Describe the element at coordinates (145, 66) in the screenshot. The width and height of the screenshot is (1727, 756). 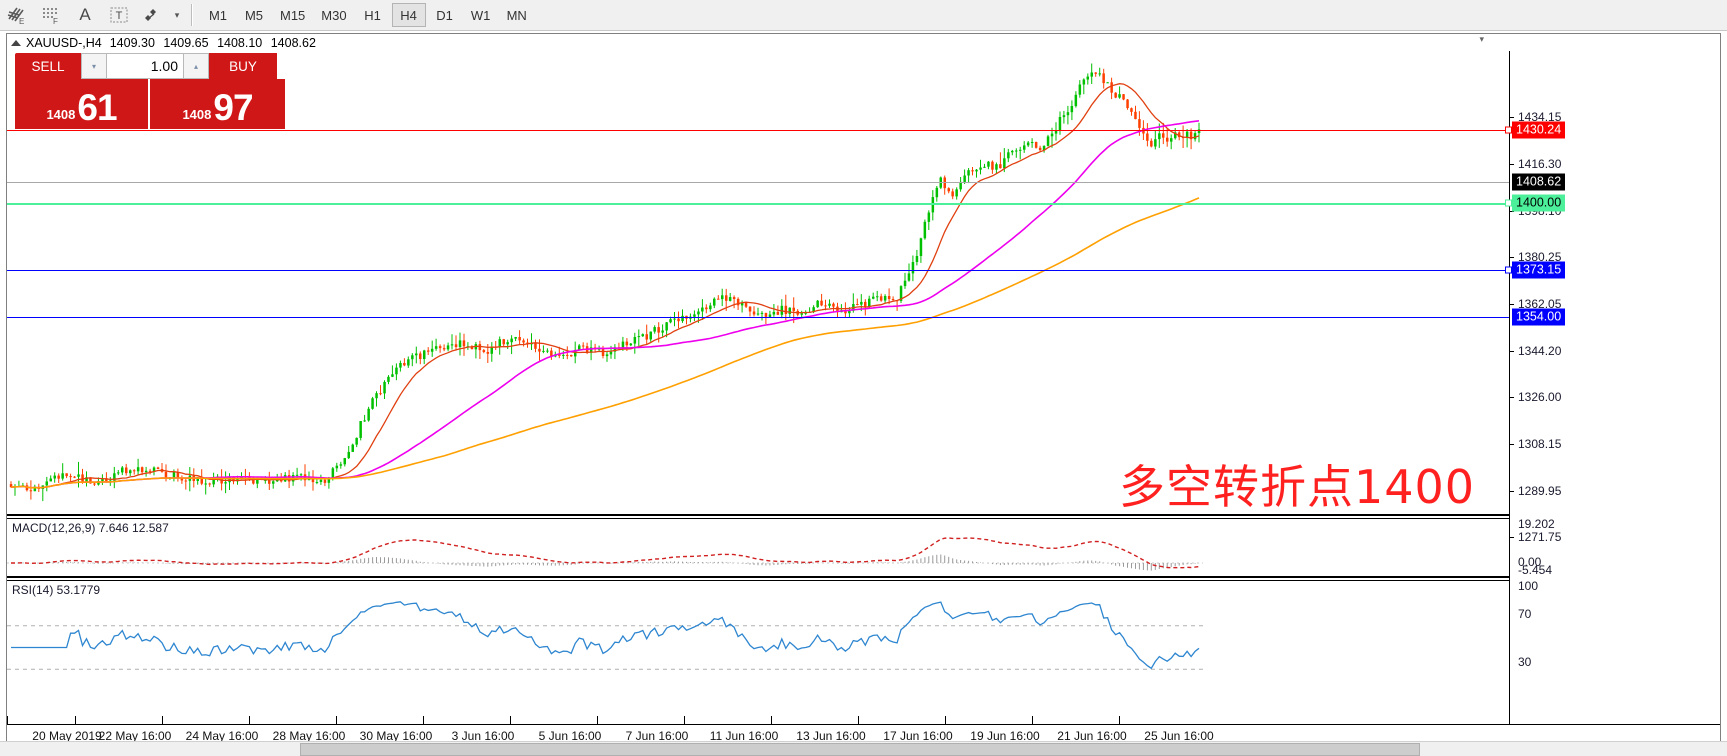
I see `volume-input: 1.00` at that location.